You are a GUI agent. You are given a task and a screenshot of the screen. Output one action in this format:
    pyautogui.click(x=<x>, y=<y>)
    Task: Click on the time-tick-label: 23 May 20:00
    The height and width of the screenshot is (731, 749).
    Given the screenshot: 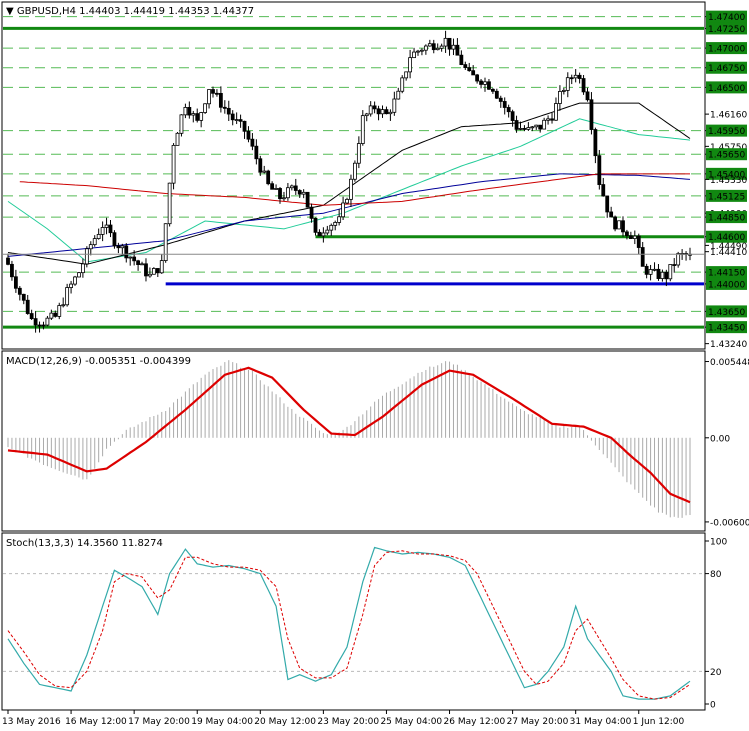 What is the action you would take?
    pyautogui.click(x=348, y=722)
    